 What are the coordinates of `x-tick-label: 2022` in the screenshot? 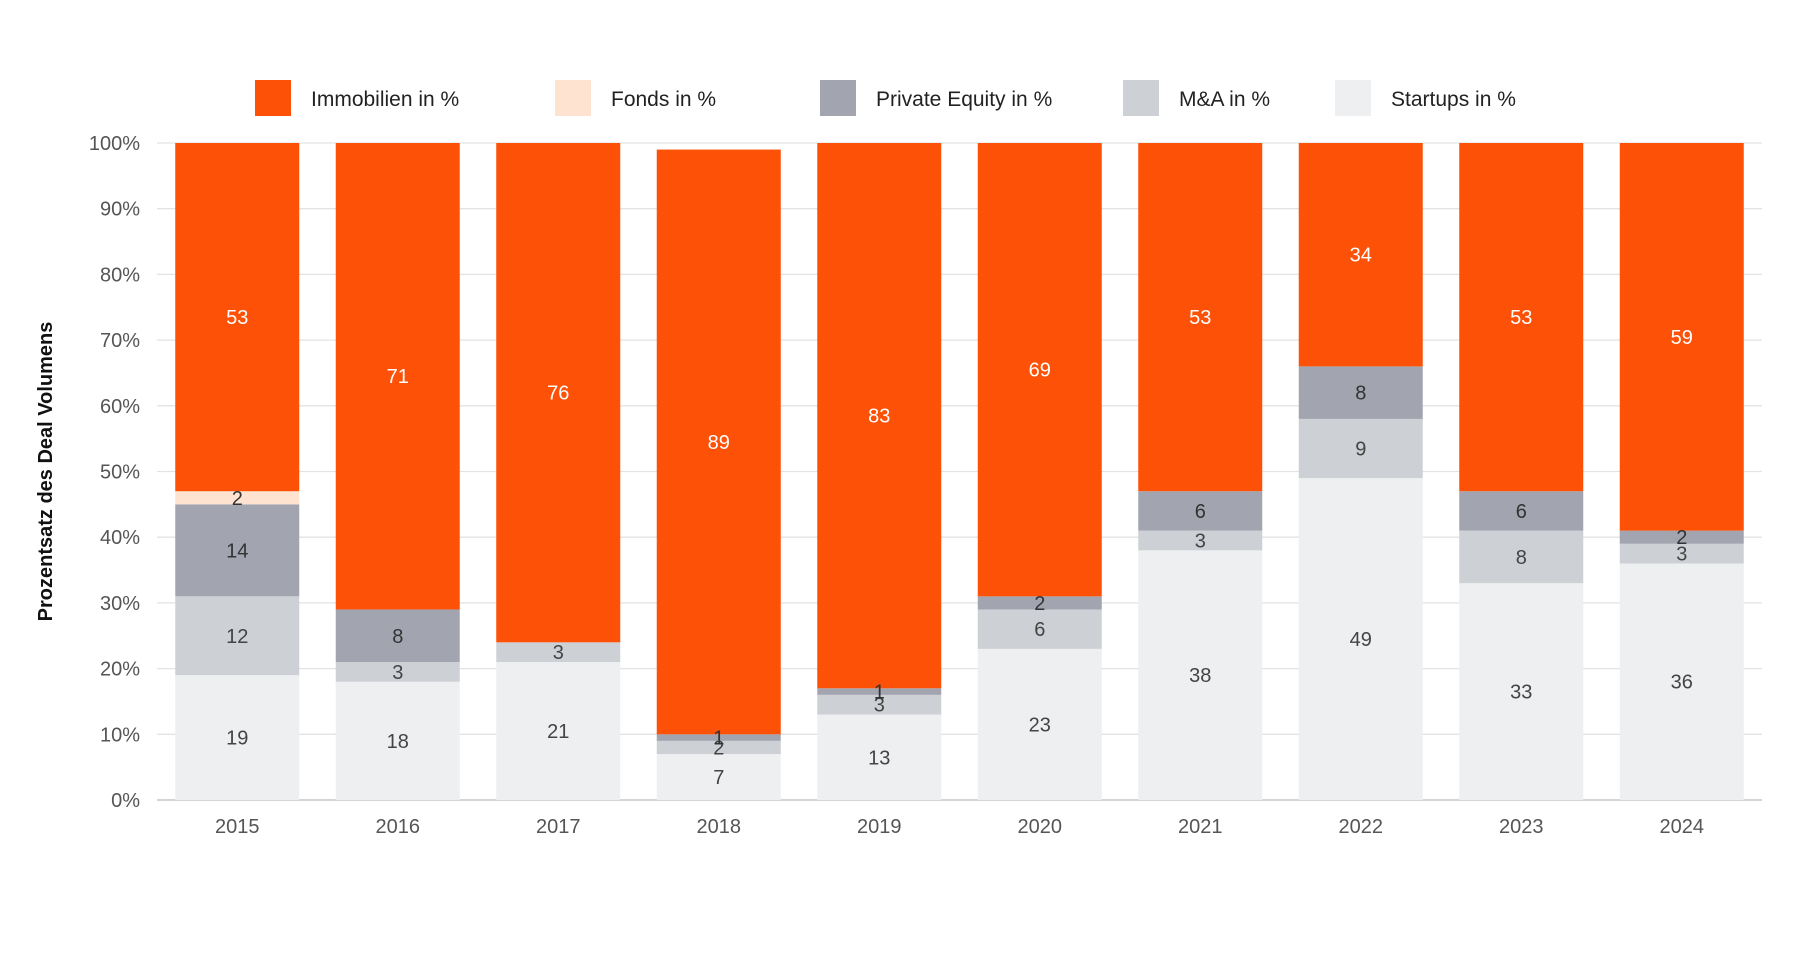 It's located at (1361, 827).